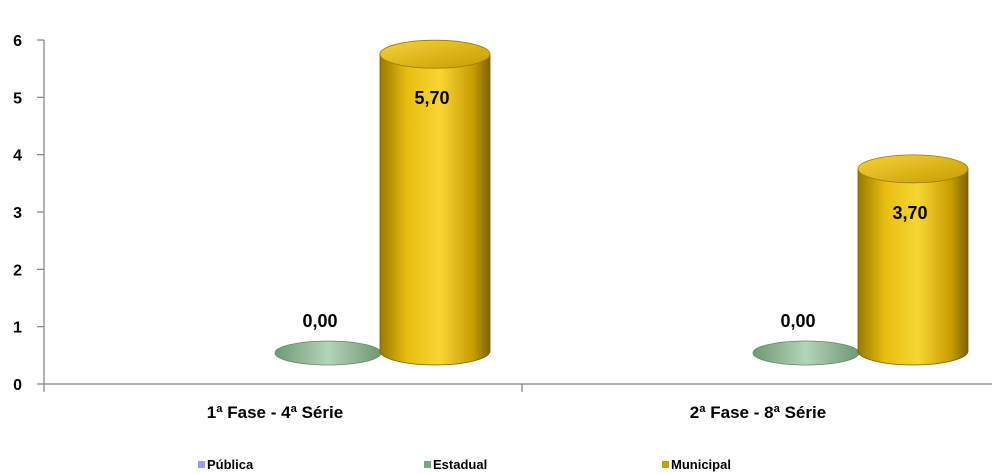 The height and width of the screenshot is (474, 992). I want to click on x-category-label: 1ª Fase - 4ª Série, so click(275, 412).